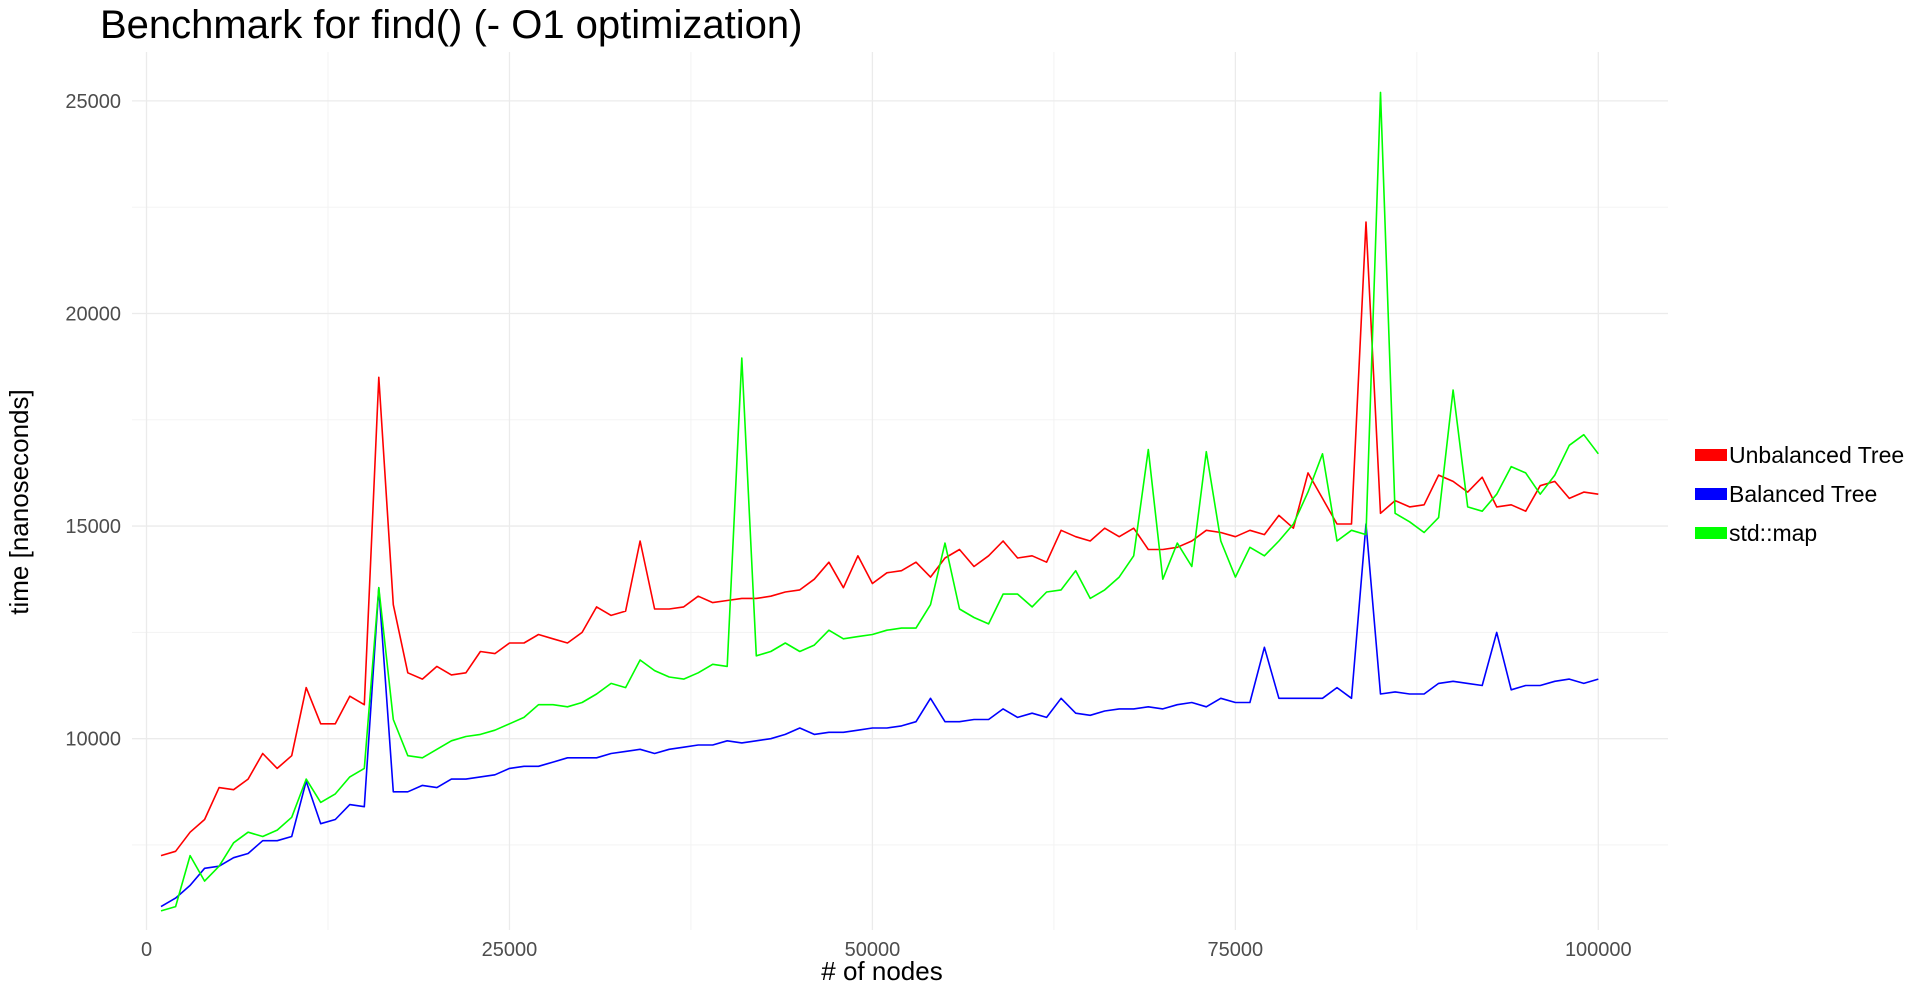  I want to click on x-tick-label-2: 50000, so click(873, 950).